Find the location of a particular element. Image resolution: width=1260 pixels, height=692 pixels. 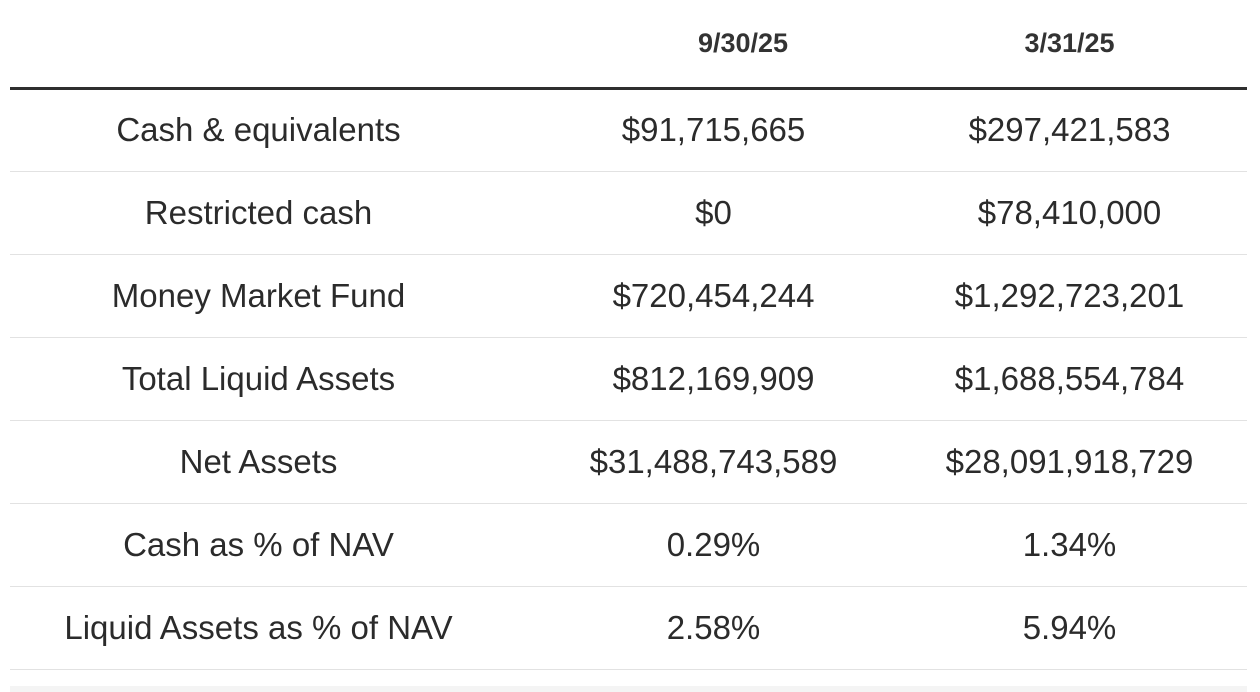

row-label: Liquid Assets as % of NAV is located at coordinates (273, 628).